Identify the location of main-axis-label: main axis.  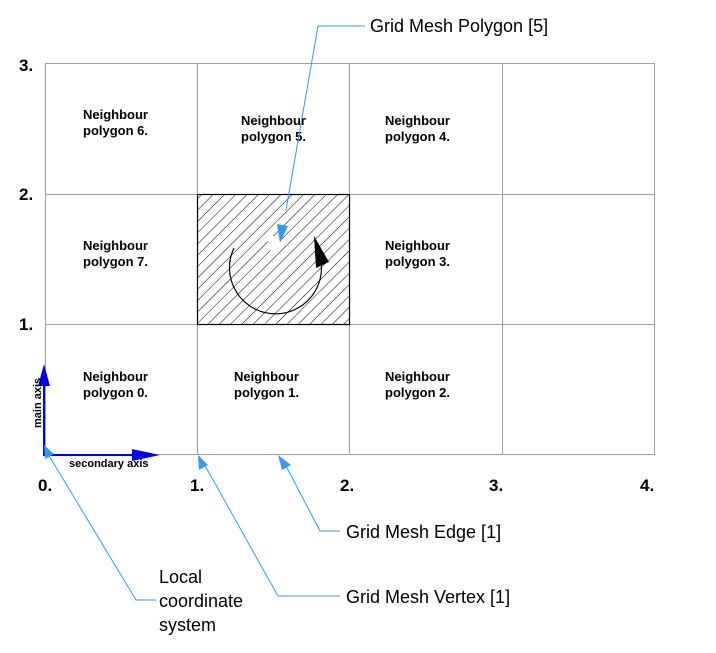
(38, 403).